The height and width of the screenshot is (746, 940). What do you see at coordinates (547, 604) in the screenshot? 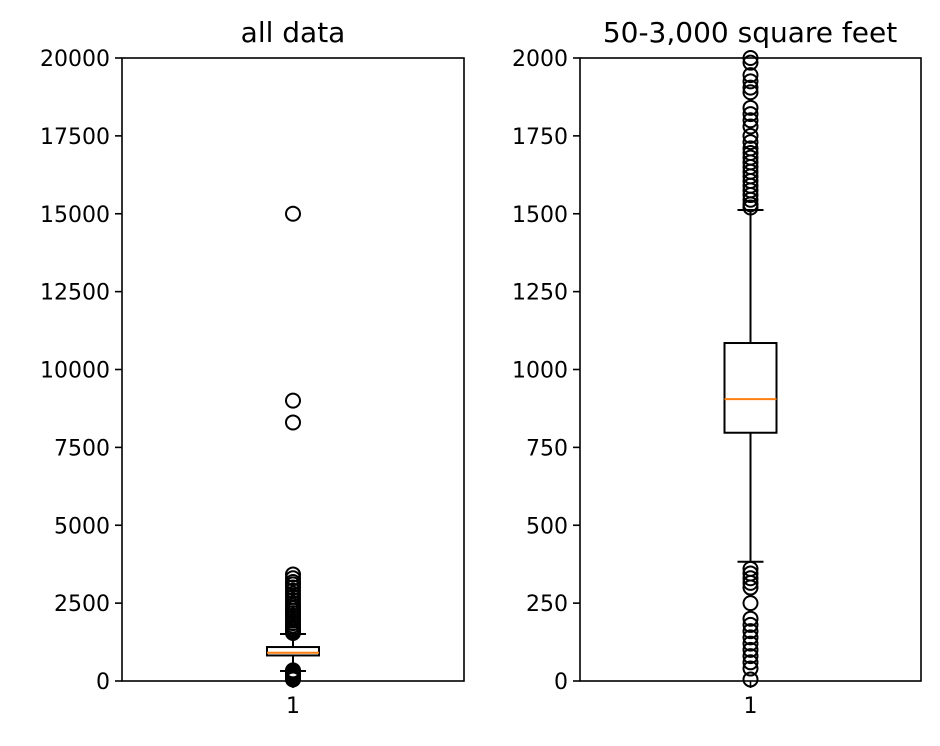
I see `y-tick-label: 250` at bounding box center [547, 604].